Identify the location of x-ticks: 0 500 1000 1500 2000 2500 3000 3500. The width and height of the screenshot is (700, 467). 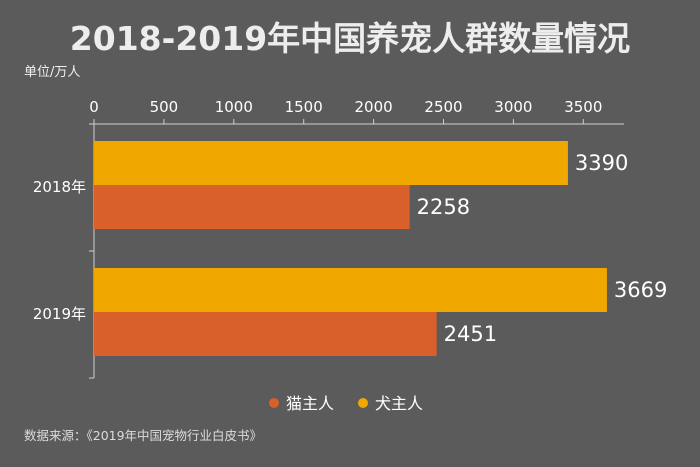
(345, 111).